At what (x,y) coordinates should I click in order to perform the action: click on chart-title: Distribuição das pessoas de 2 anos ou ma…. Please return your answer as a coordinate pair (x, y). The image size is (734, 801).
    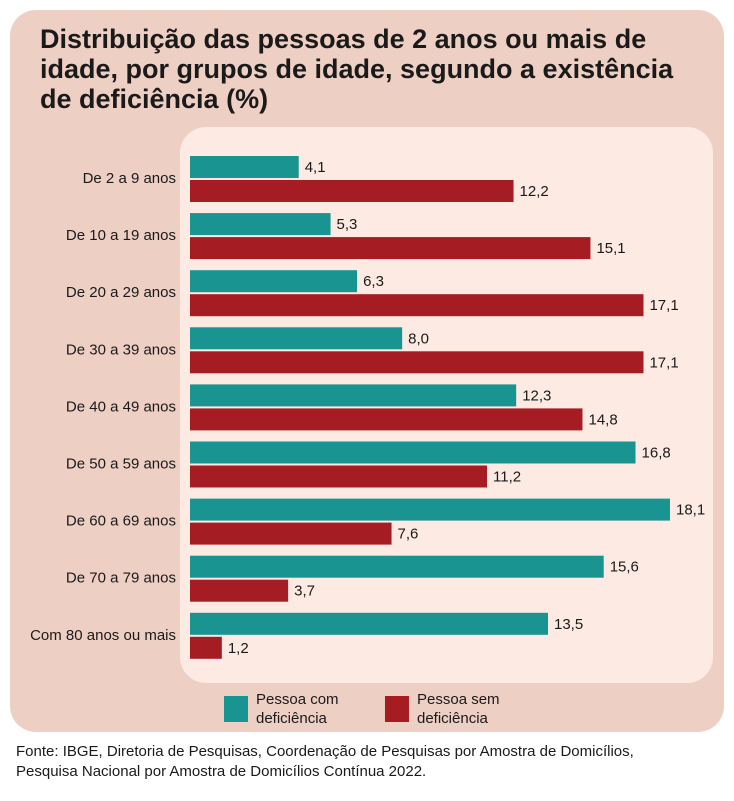
    Looking at the image, I should click on (357, 69).